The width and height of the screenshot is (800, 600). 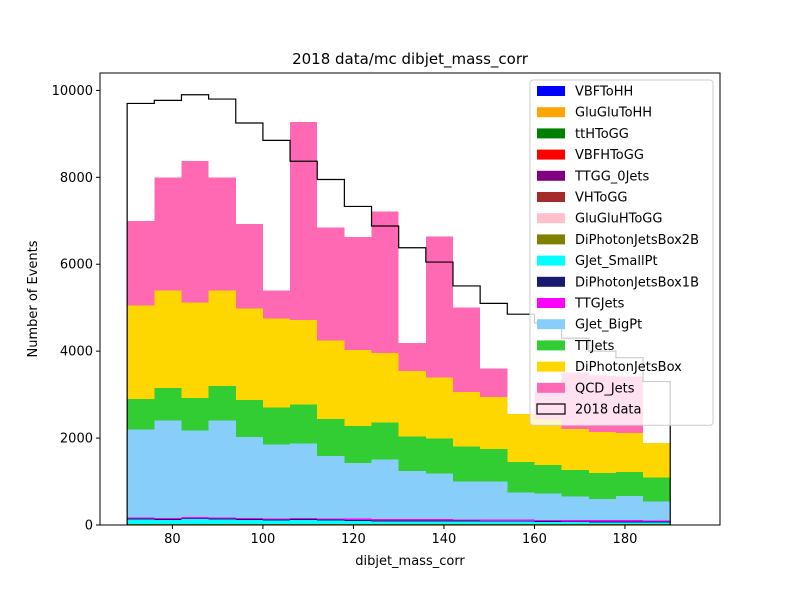 What do you see at coordinates (604, 92) in the screenshot?
I see `legend-label-vbftohh: VBFToHH` at bounding box center [604, 92].